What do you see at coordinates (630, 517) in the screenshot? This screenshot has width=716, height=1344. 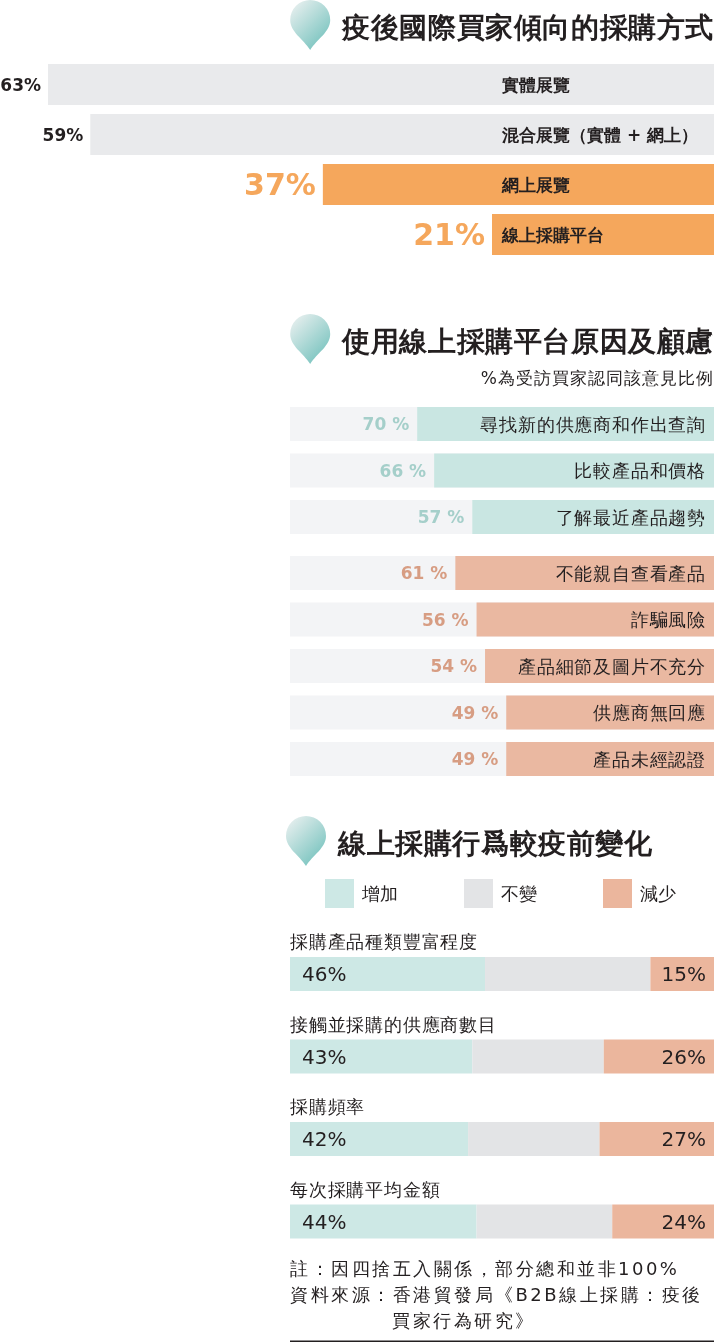 I see `y-tick-label: 了解最近產品趨勢` at bounding box center [630, 517].